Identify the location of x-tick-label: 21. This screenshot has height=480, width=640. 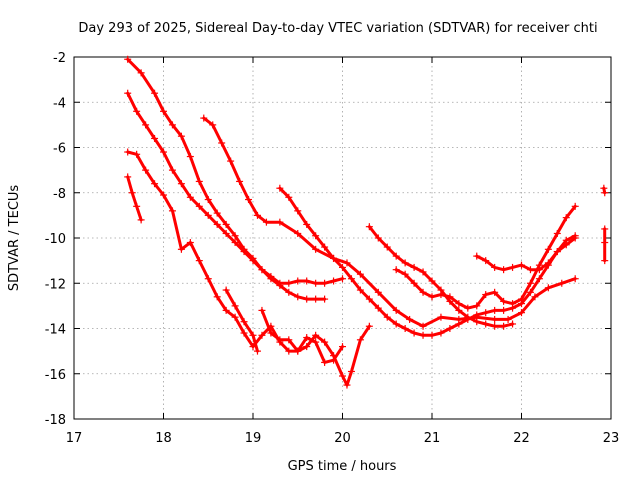
(432, 438).